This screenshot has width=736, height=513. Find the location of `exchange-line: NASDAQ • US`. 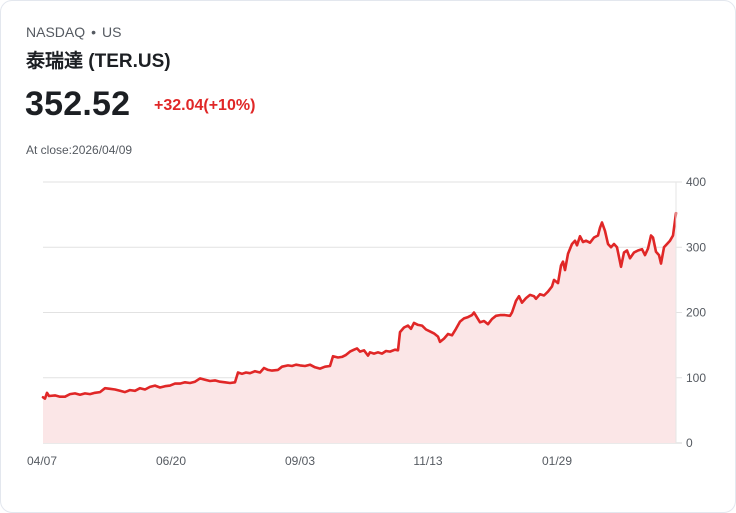

exchange-line: NASDAQ • US is located at coordinates (73, 32).